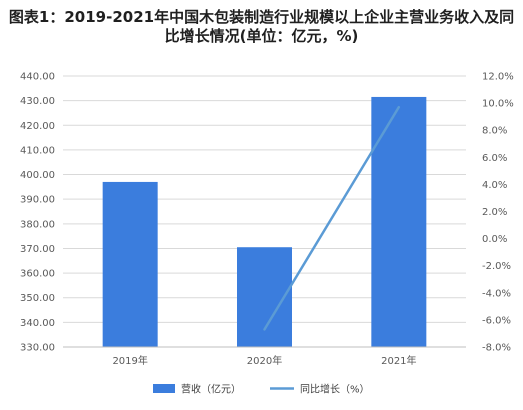 This screenshot has width=523, height=410. What do you see at coordinates (211, 389) in the screenshot?
I see `legend-label-revenue: 营收（亿元）` at bounding box center [211, 389].